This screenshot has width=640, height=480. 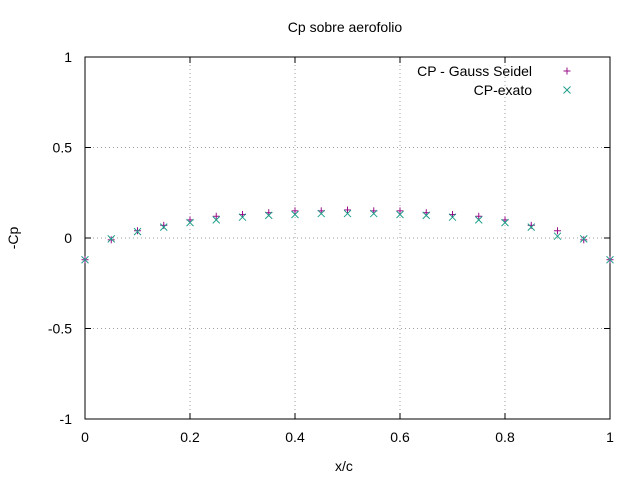 What do you see at coordinates (474, 71) in the screenshot?
I see `legend-label-gauss-seidel: CP - Gauss Seidel` at bounding box center [474, 71].